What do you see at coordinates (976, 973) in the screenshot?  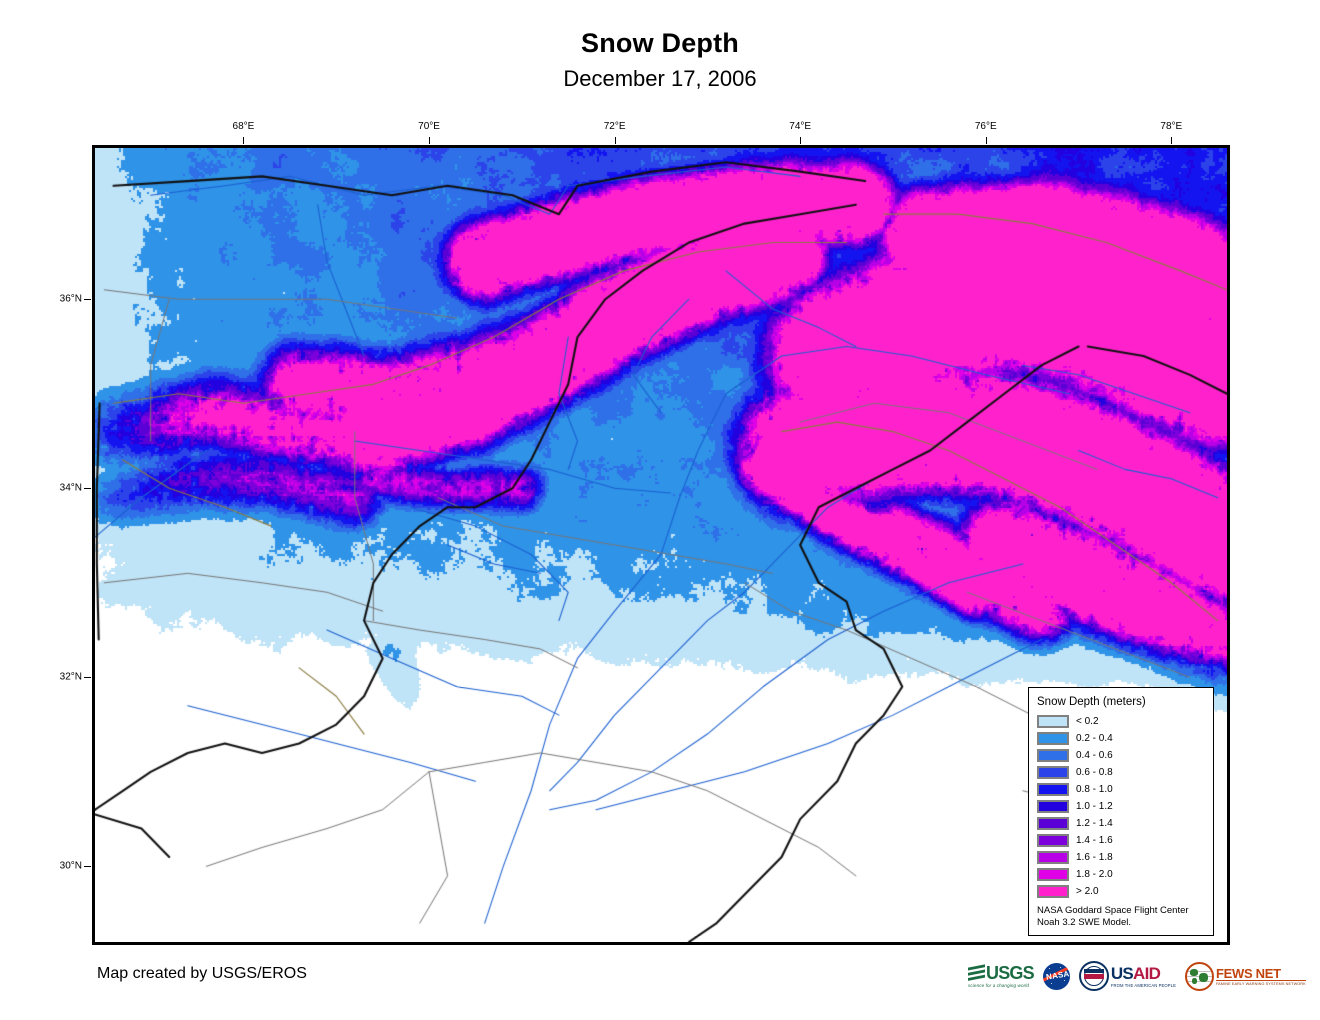 I see `usgs-wave-icon` at bounding box center [976, 973].